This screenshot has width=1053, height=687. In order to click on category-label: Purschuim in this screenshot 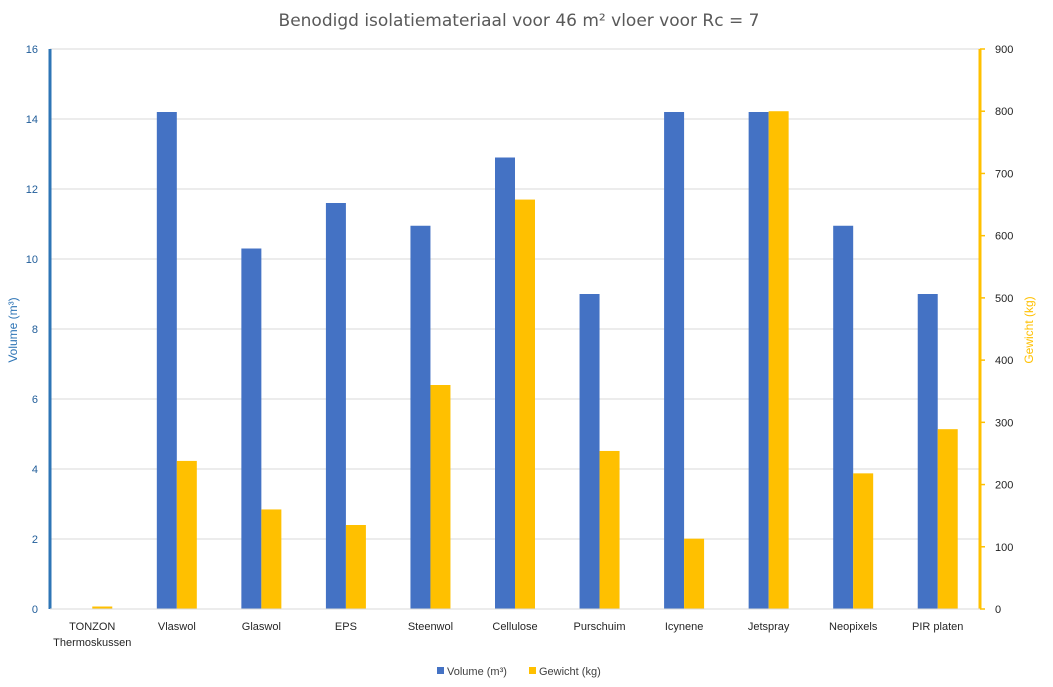, I will do `click(600, 627)`.